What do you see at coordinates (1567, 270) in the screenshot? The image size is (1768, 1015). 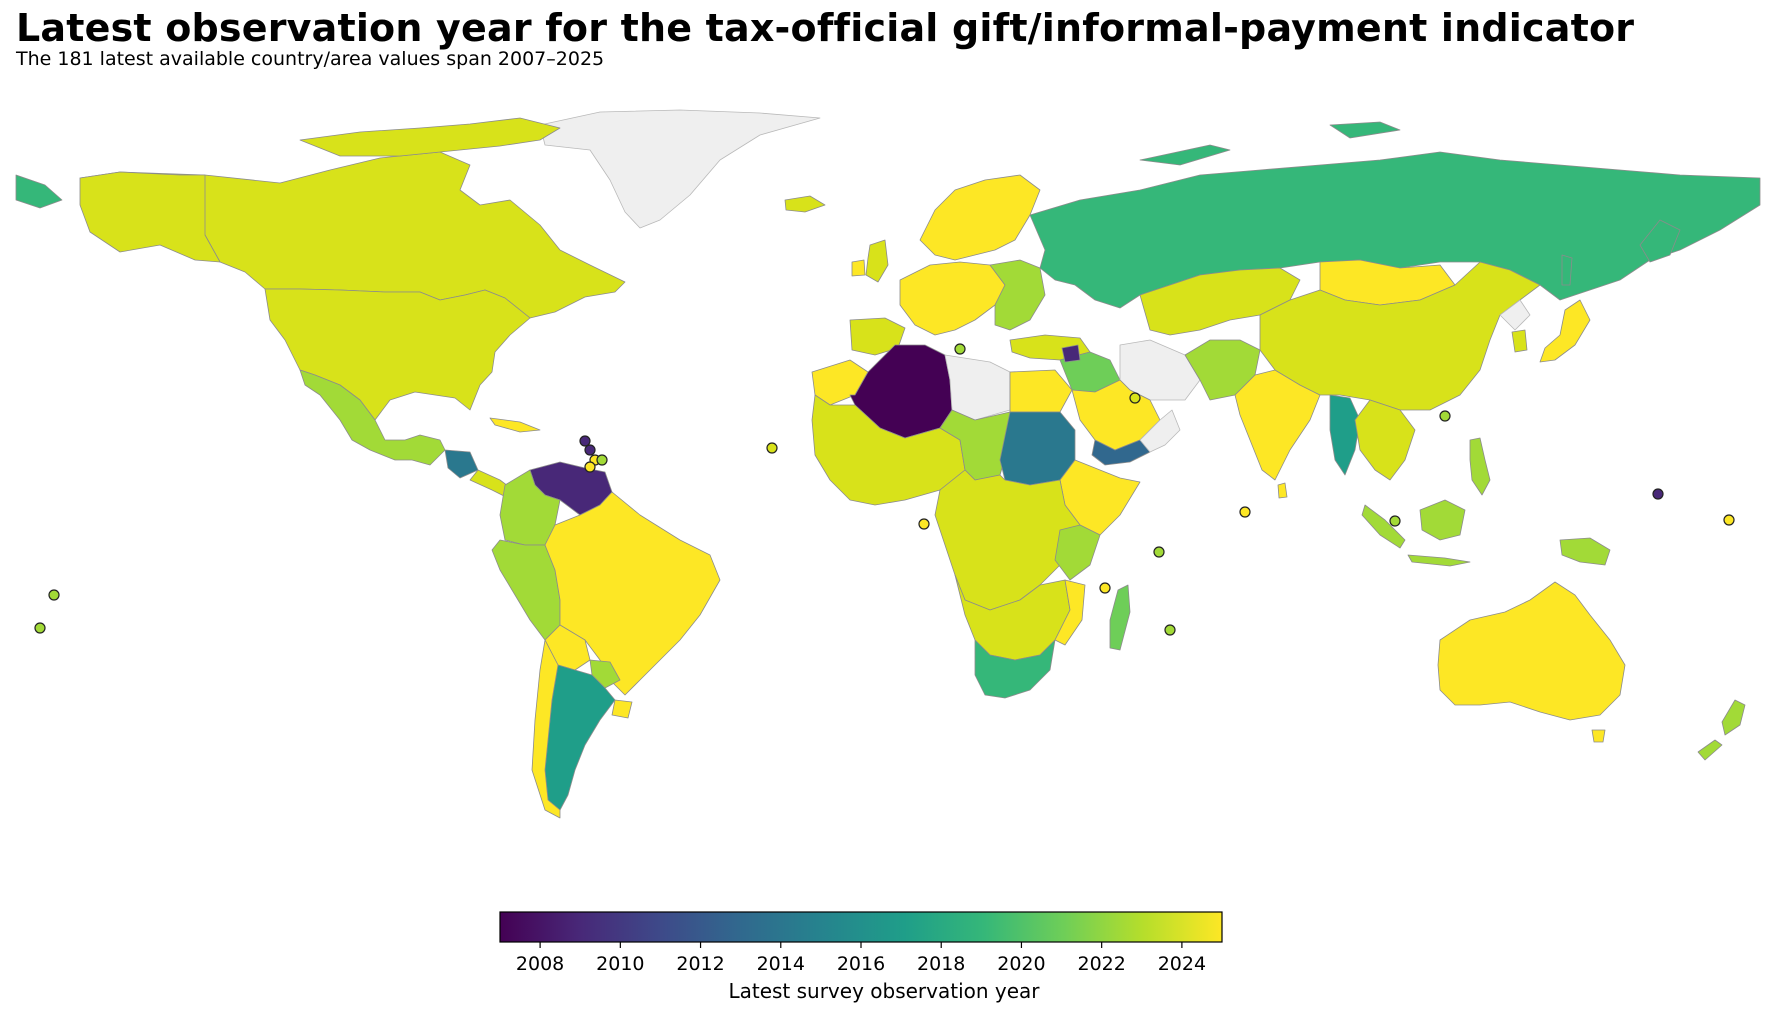 I see `country-russia-sakhalin` at bounding box center [1567, 270].